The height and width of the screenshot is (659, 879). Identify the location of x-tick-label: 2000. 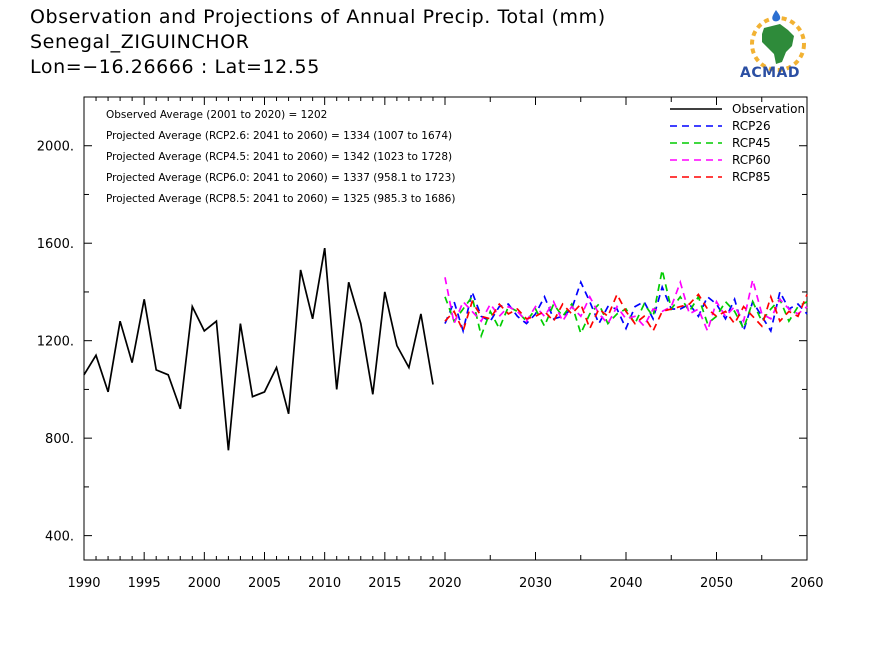
(204, 583).